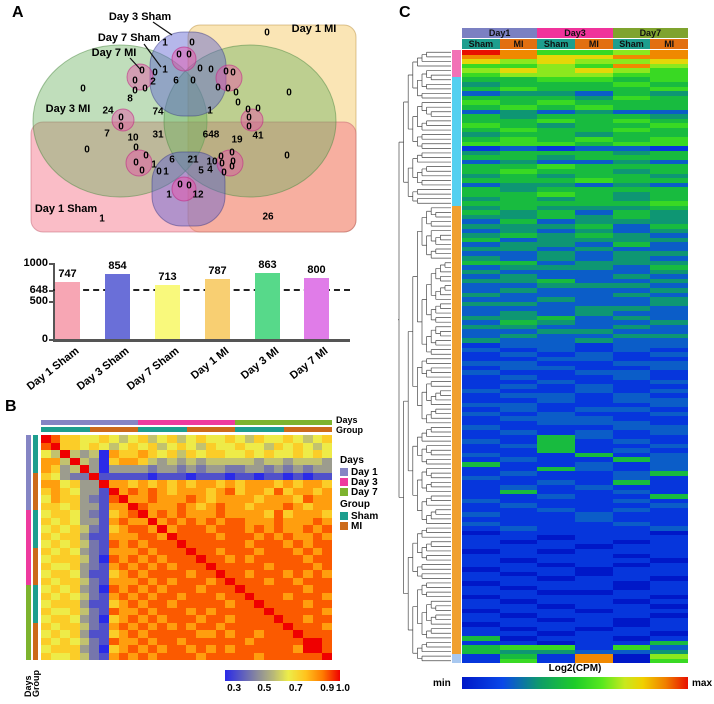 This screenshot has width=714, height=704. I want to click on venn-set-label: Day 1 MI, so click(314, 29).